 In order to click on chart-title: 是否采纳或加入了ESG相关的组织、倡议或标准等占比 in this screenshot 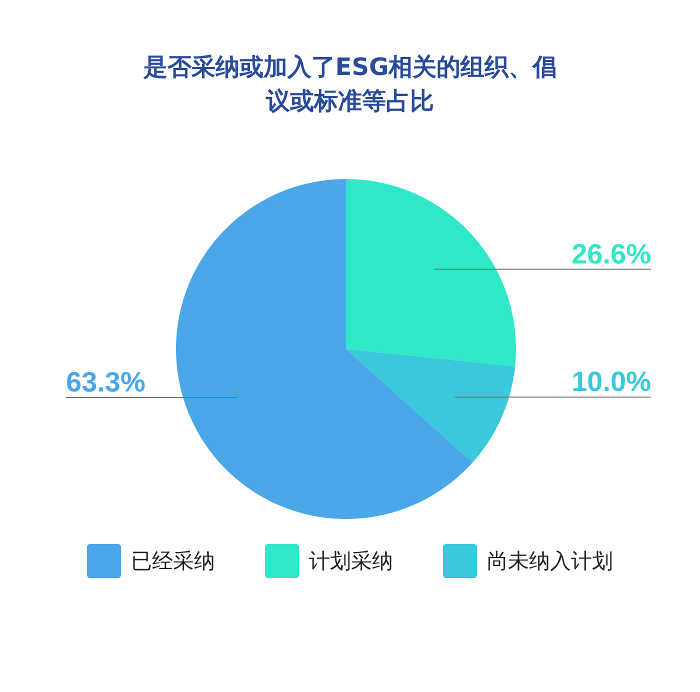, I will do `click(350, 84)`.